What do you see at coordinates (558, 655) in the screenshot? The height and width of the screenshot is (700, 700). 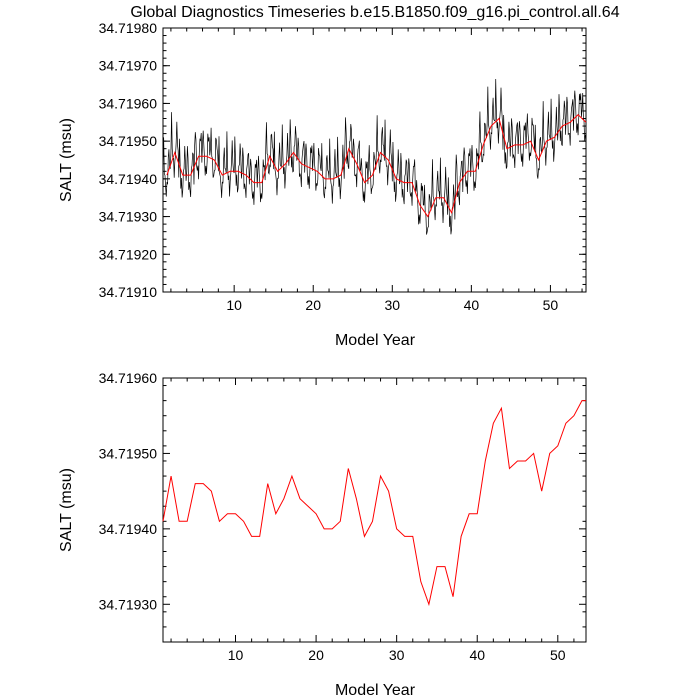 I see `bottom-xtick-label: 50` at bounding box center [558, 655].